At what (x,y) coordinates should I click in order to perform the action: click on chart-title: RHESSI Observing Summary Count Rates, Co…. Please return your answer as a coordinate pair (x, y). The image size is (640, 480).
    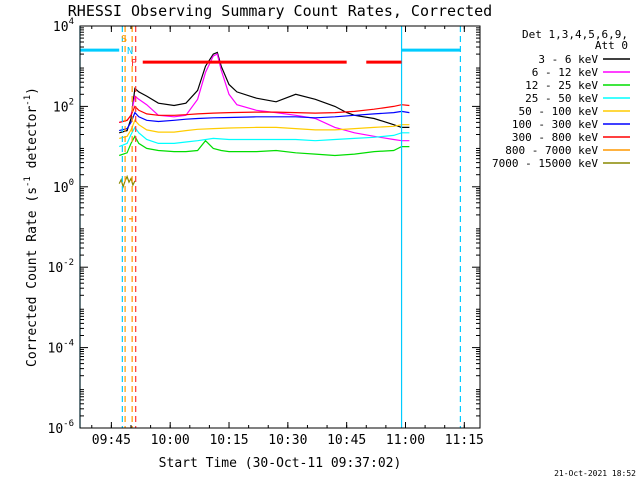
    Looking at the image, I should click on (280, 11).